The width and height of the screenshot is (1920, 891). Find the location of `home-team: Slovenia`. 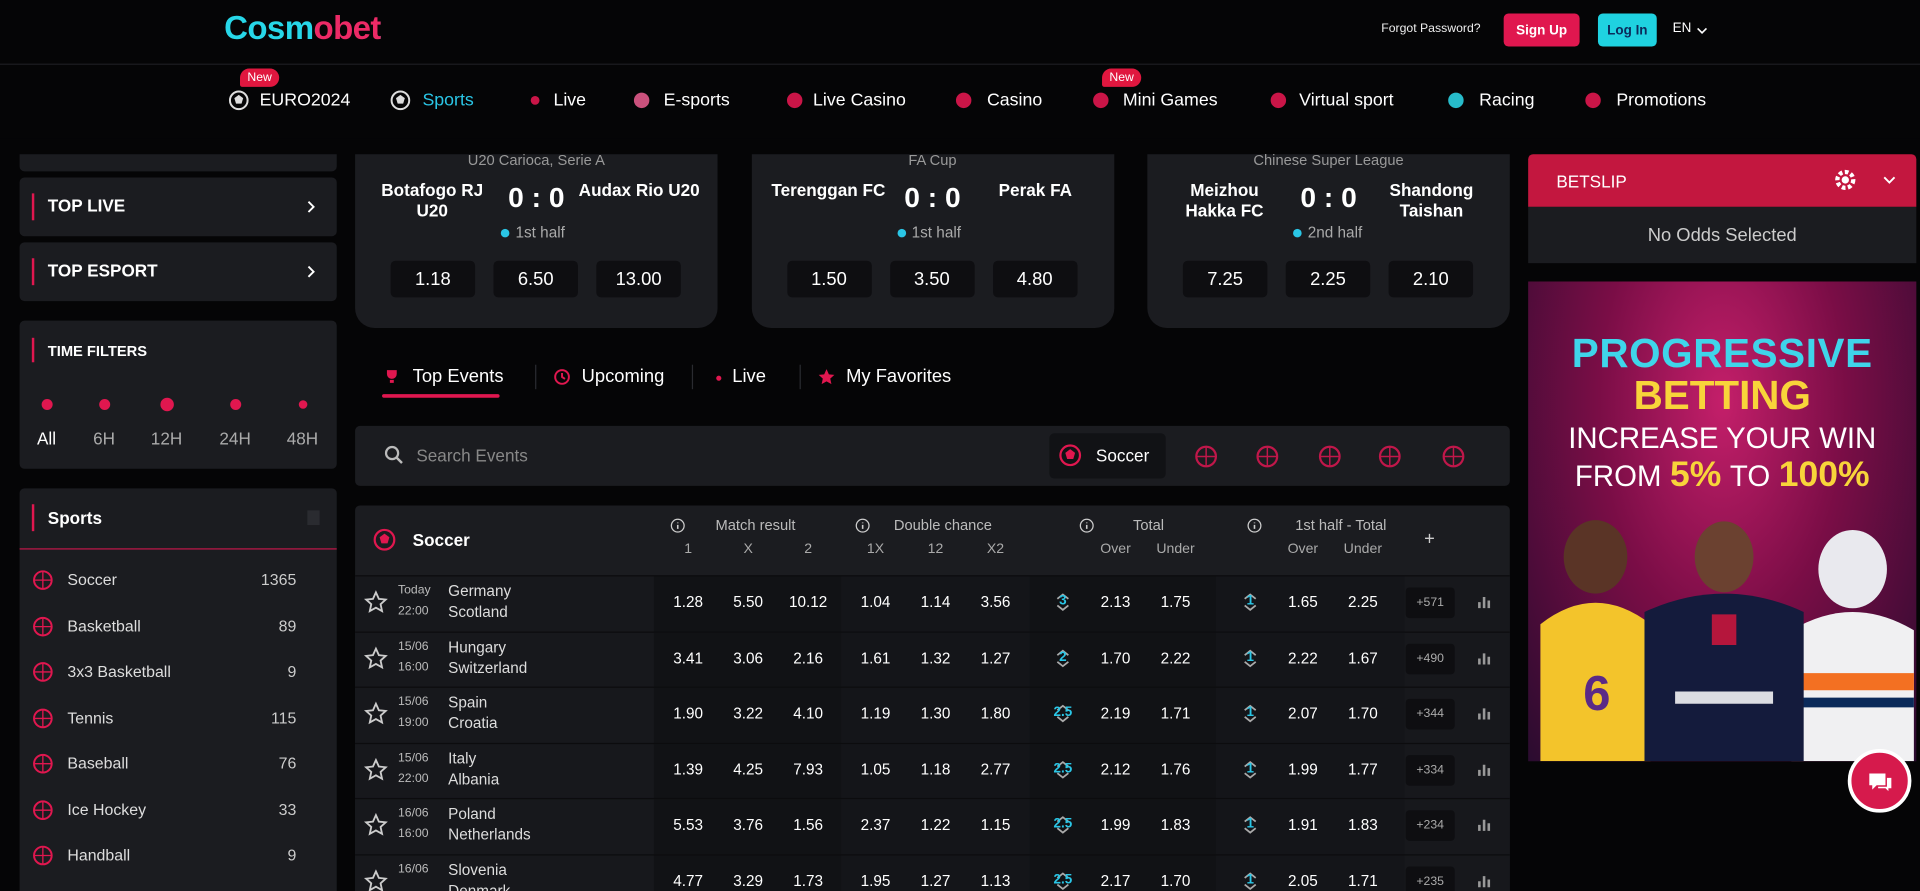

home-team: Slovenia is located at coordinates (477, 870).